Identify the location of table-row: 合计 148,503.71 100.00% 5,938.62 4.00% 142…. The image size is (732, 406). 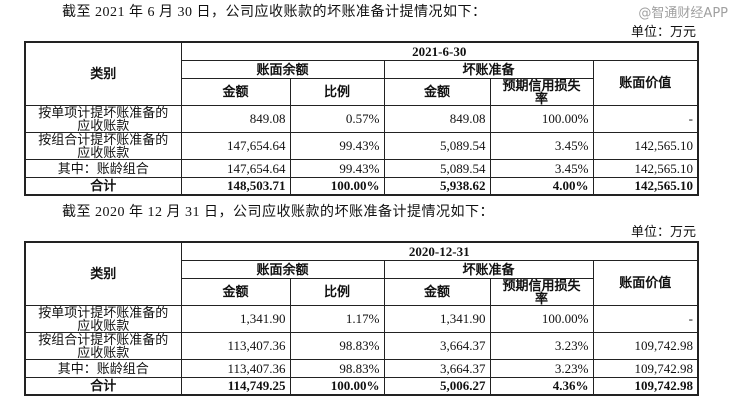
(361, 186).